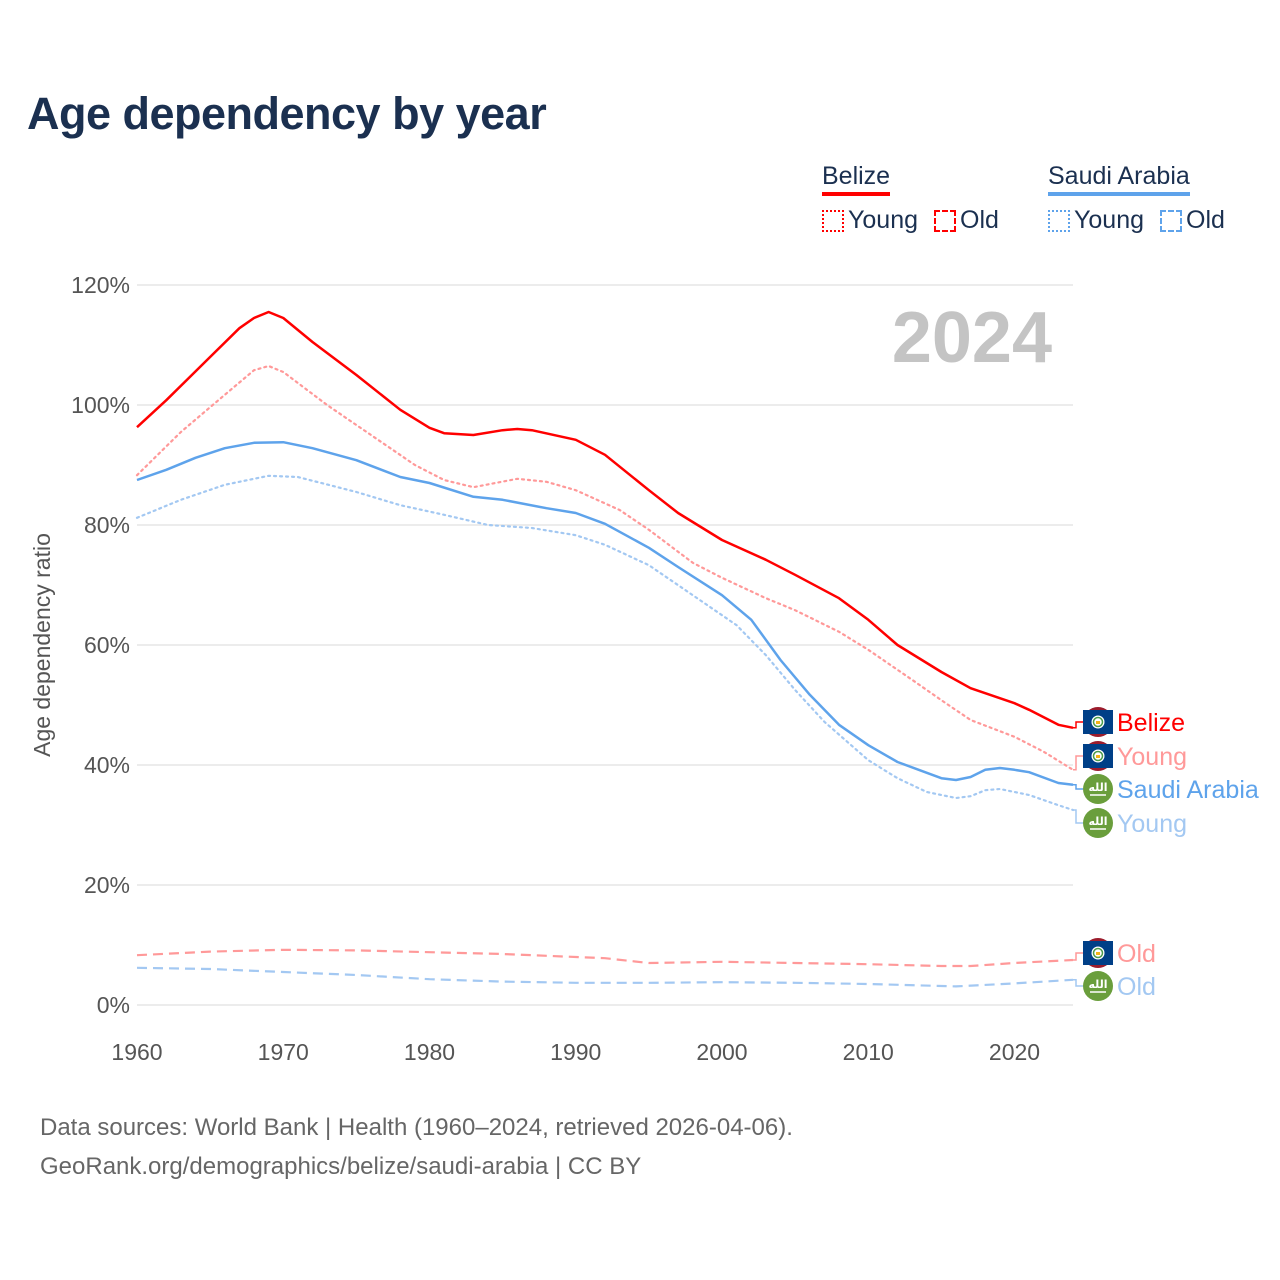 The height and width of the screenshot is (1280, 1280). Describe the element at coordinates (972, 338) in the screenshot. I see `year-watermark: 2024` at that location.